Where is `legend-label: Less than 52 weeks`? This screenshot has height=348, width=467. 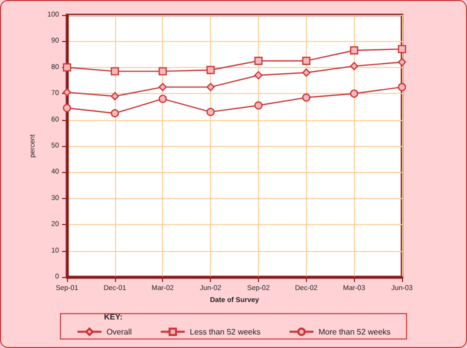 legend-label: Less than 52 weeks is located at coordinates (225, 331).